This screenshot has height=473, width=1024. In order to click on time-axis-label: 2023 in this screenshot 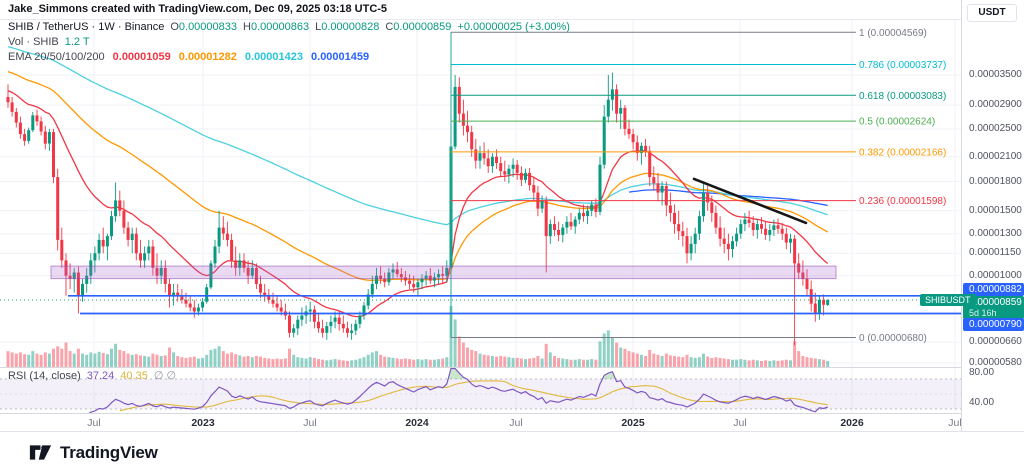, I will do `click(203, 423)`.